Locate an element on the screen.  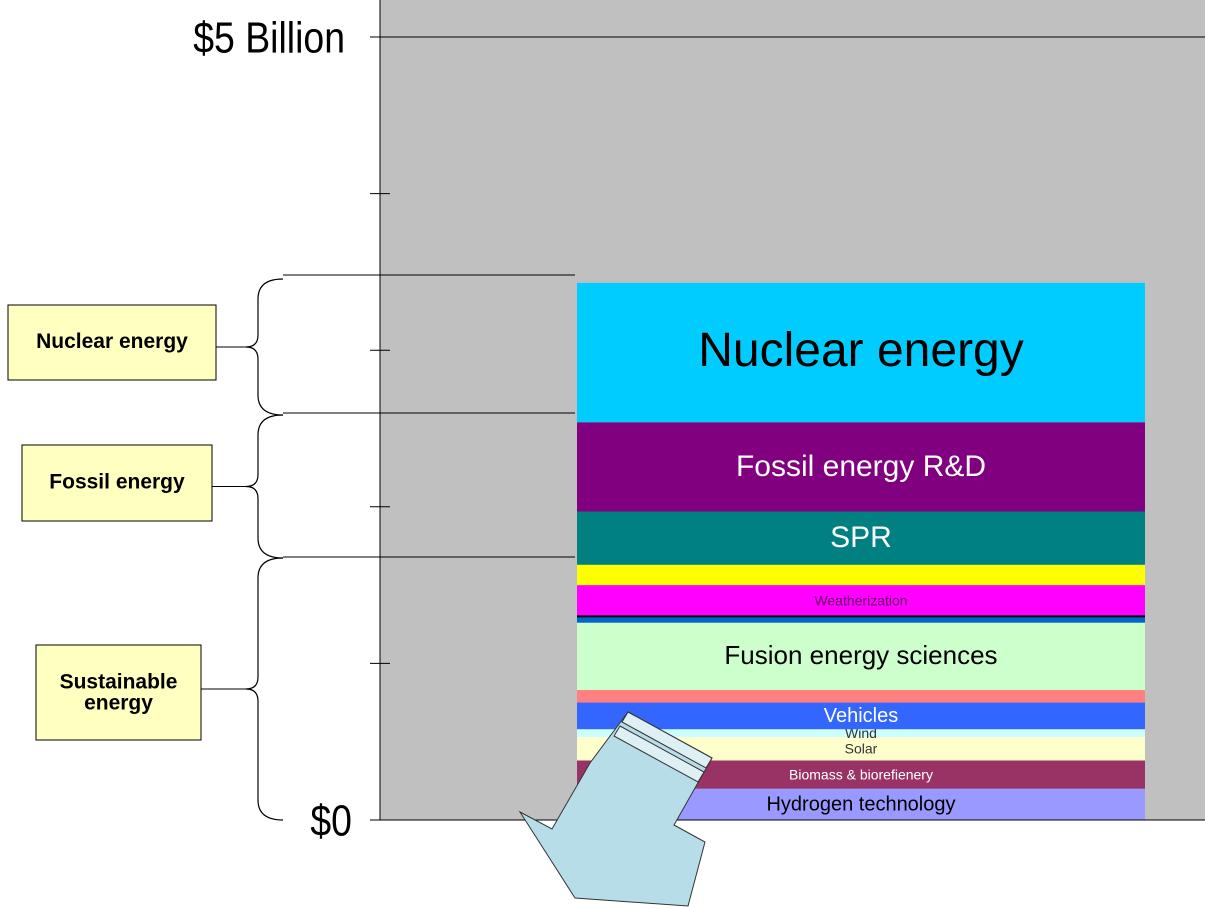
segment-label: SPR is located at coordinates (861, 537).